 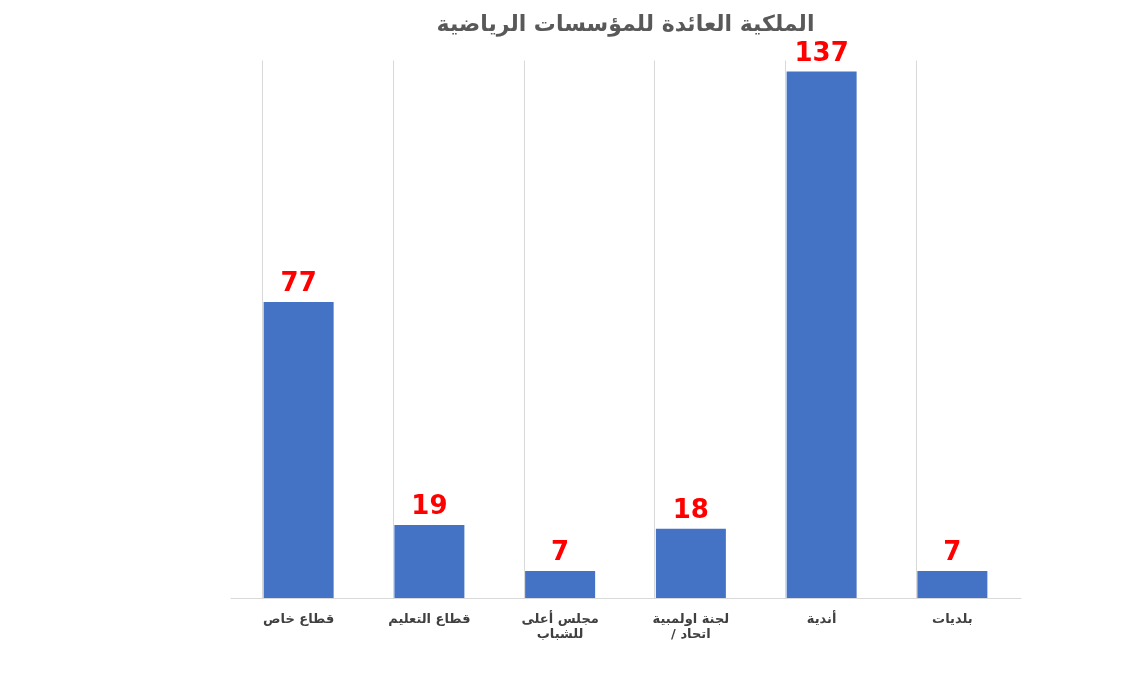 I want to click on x-tick-label: قطاع التعليم, so click(x=429, y=618).